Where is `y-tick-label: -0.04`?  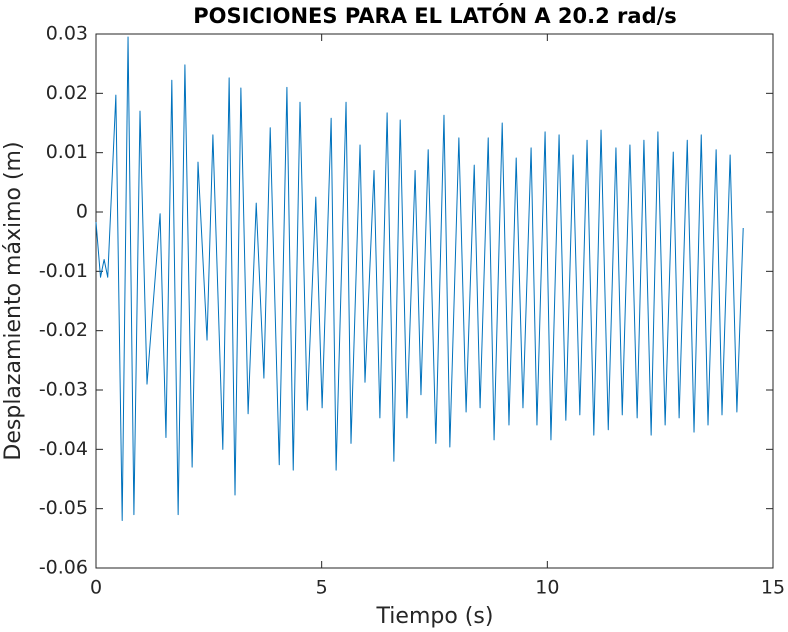 y-tick-label: -0.04 is located at coordinates (63, 449).